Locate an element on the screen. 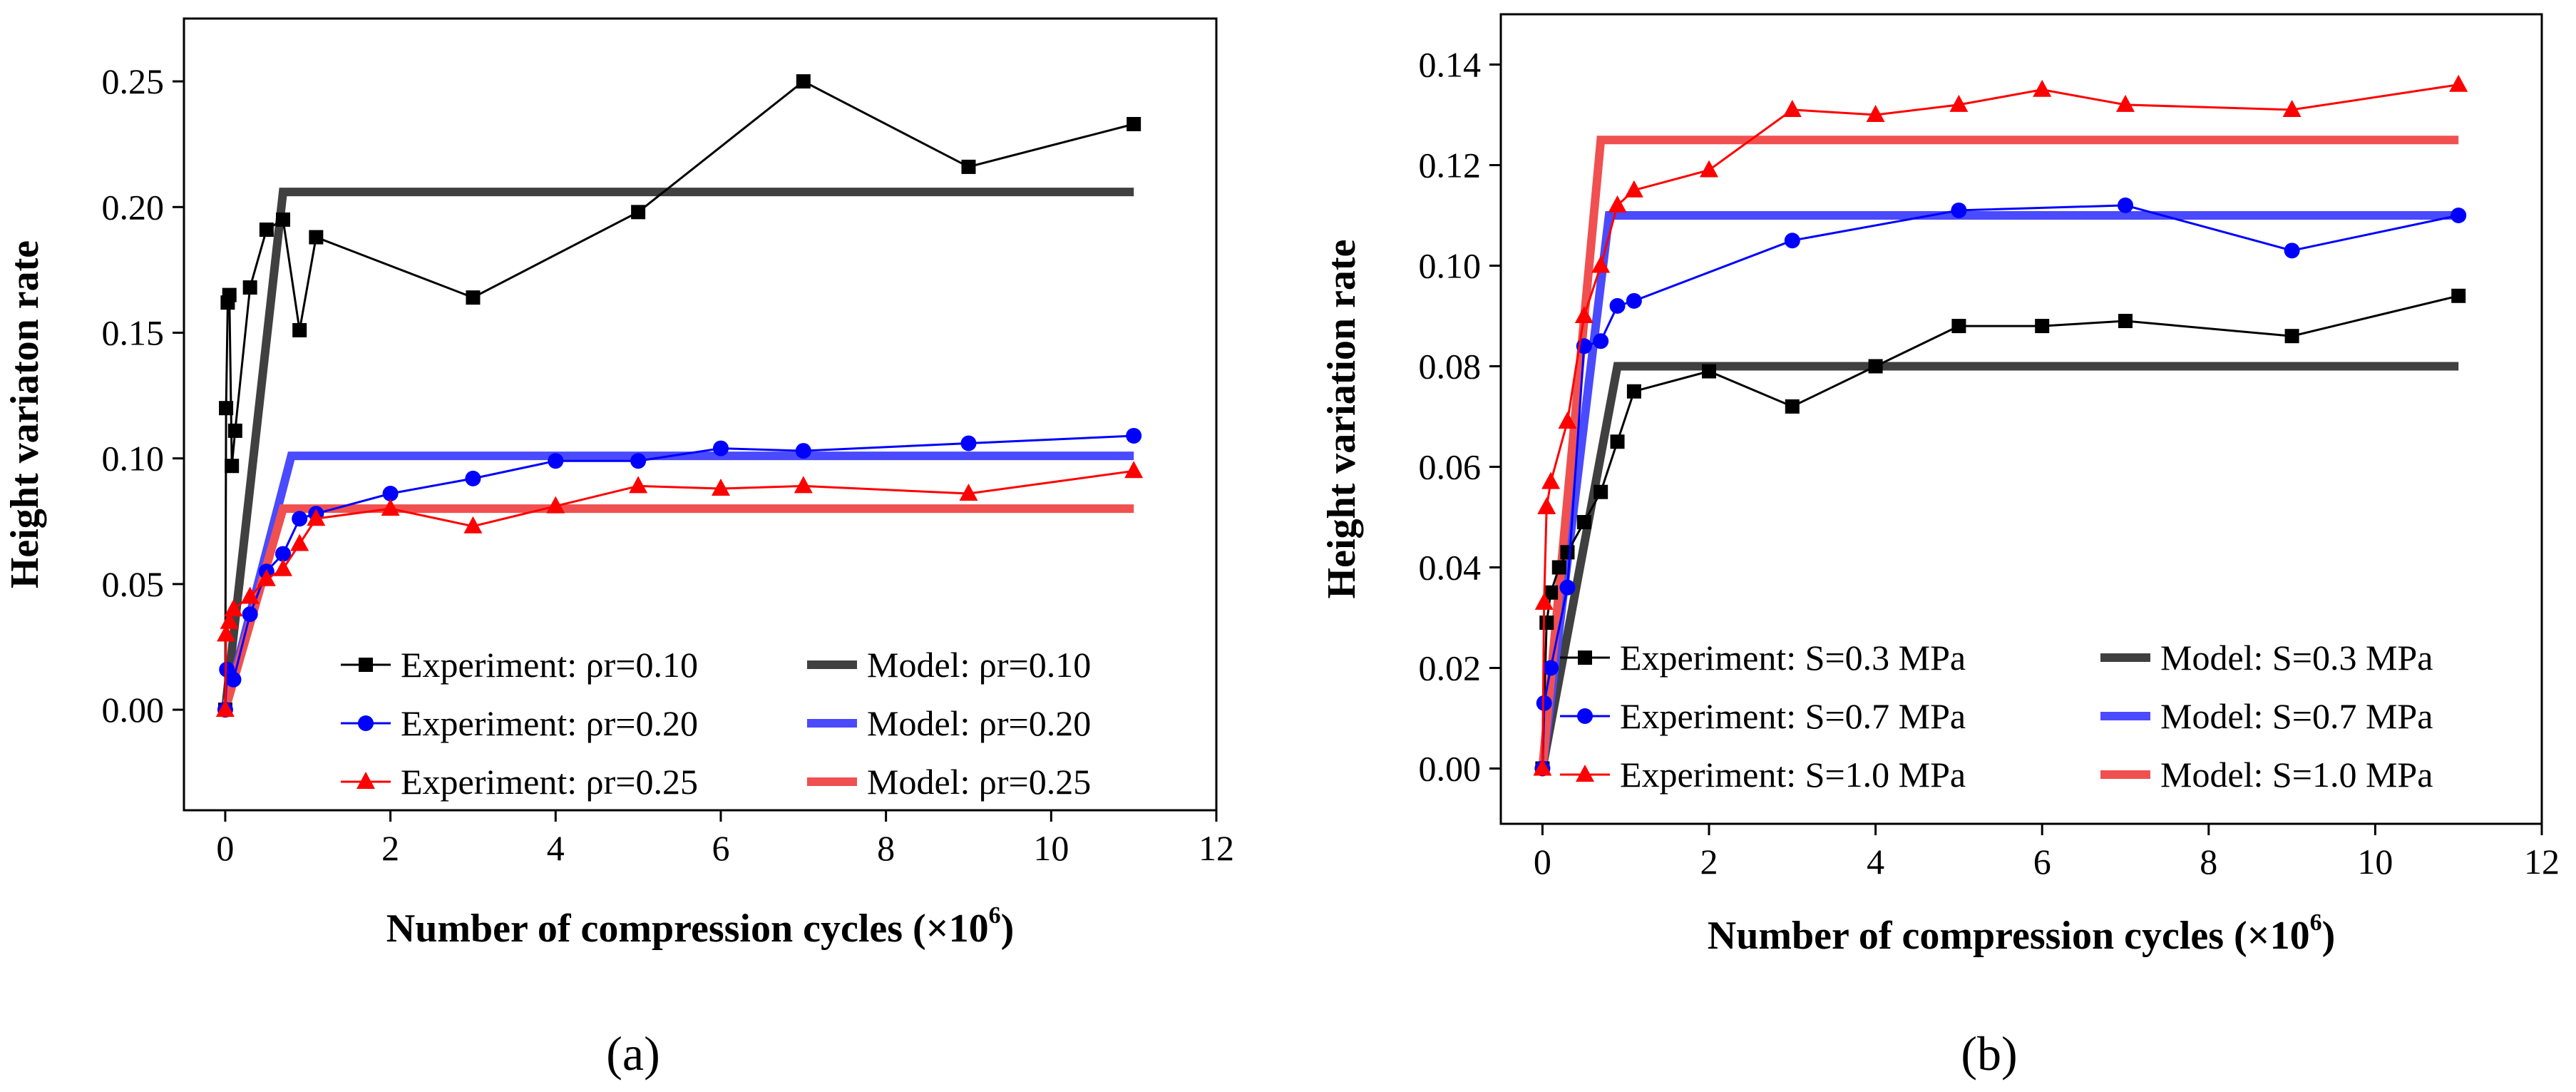  experiment-line is located at coordinates (679, 572).